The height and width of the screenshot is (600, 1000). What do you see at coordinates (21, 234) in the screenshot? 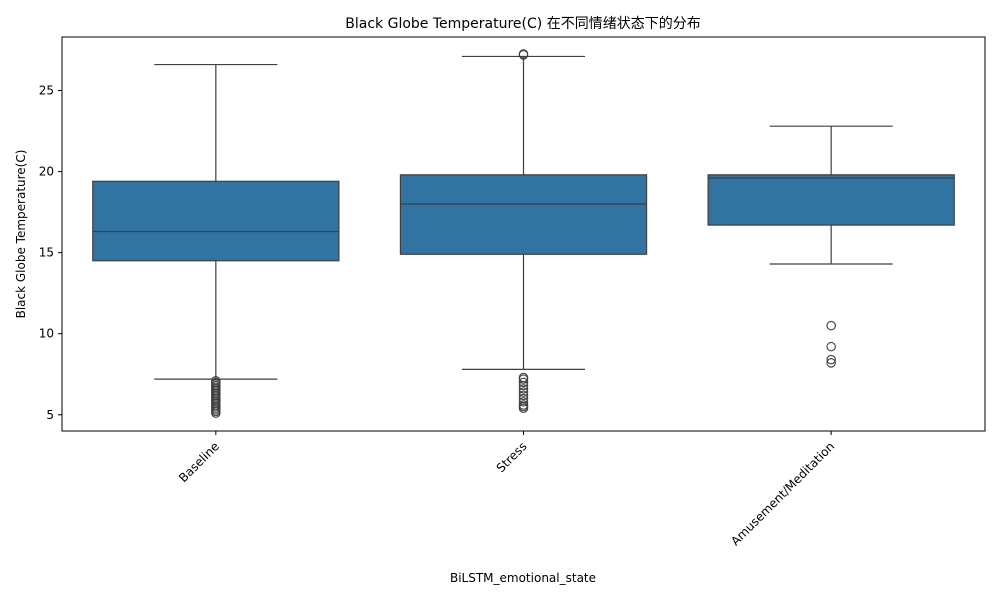
I see `y-axis-label: Black Globe Temperature(C)` at bounding box center [21, 234].